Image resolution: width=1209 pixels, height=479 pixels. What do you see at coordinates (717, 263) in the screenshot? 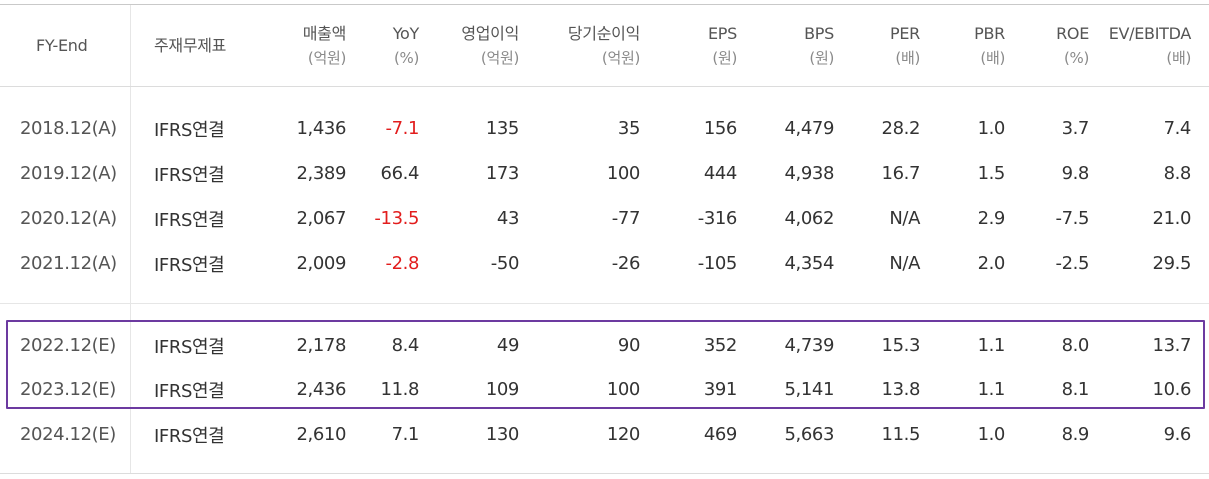
I see `cell-eps: -105` at bounding box center [717, 263].